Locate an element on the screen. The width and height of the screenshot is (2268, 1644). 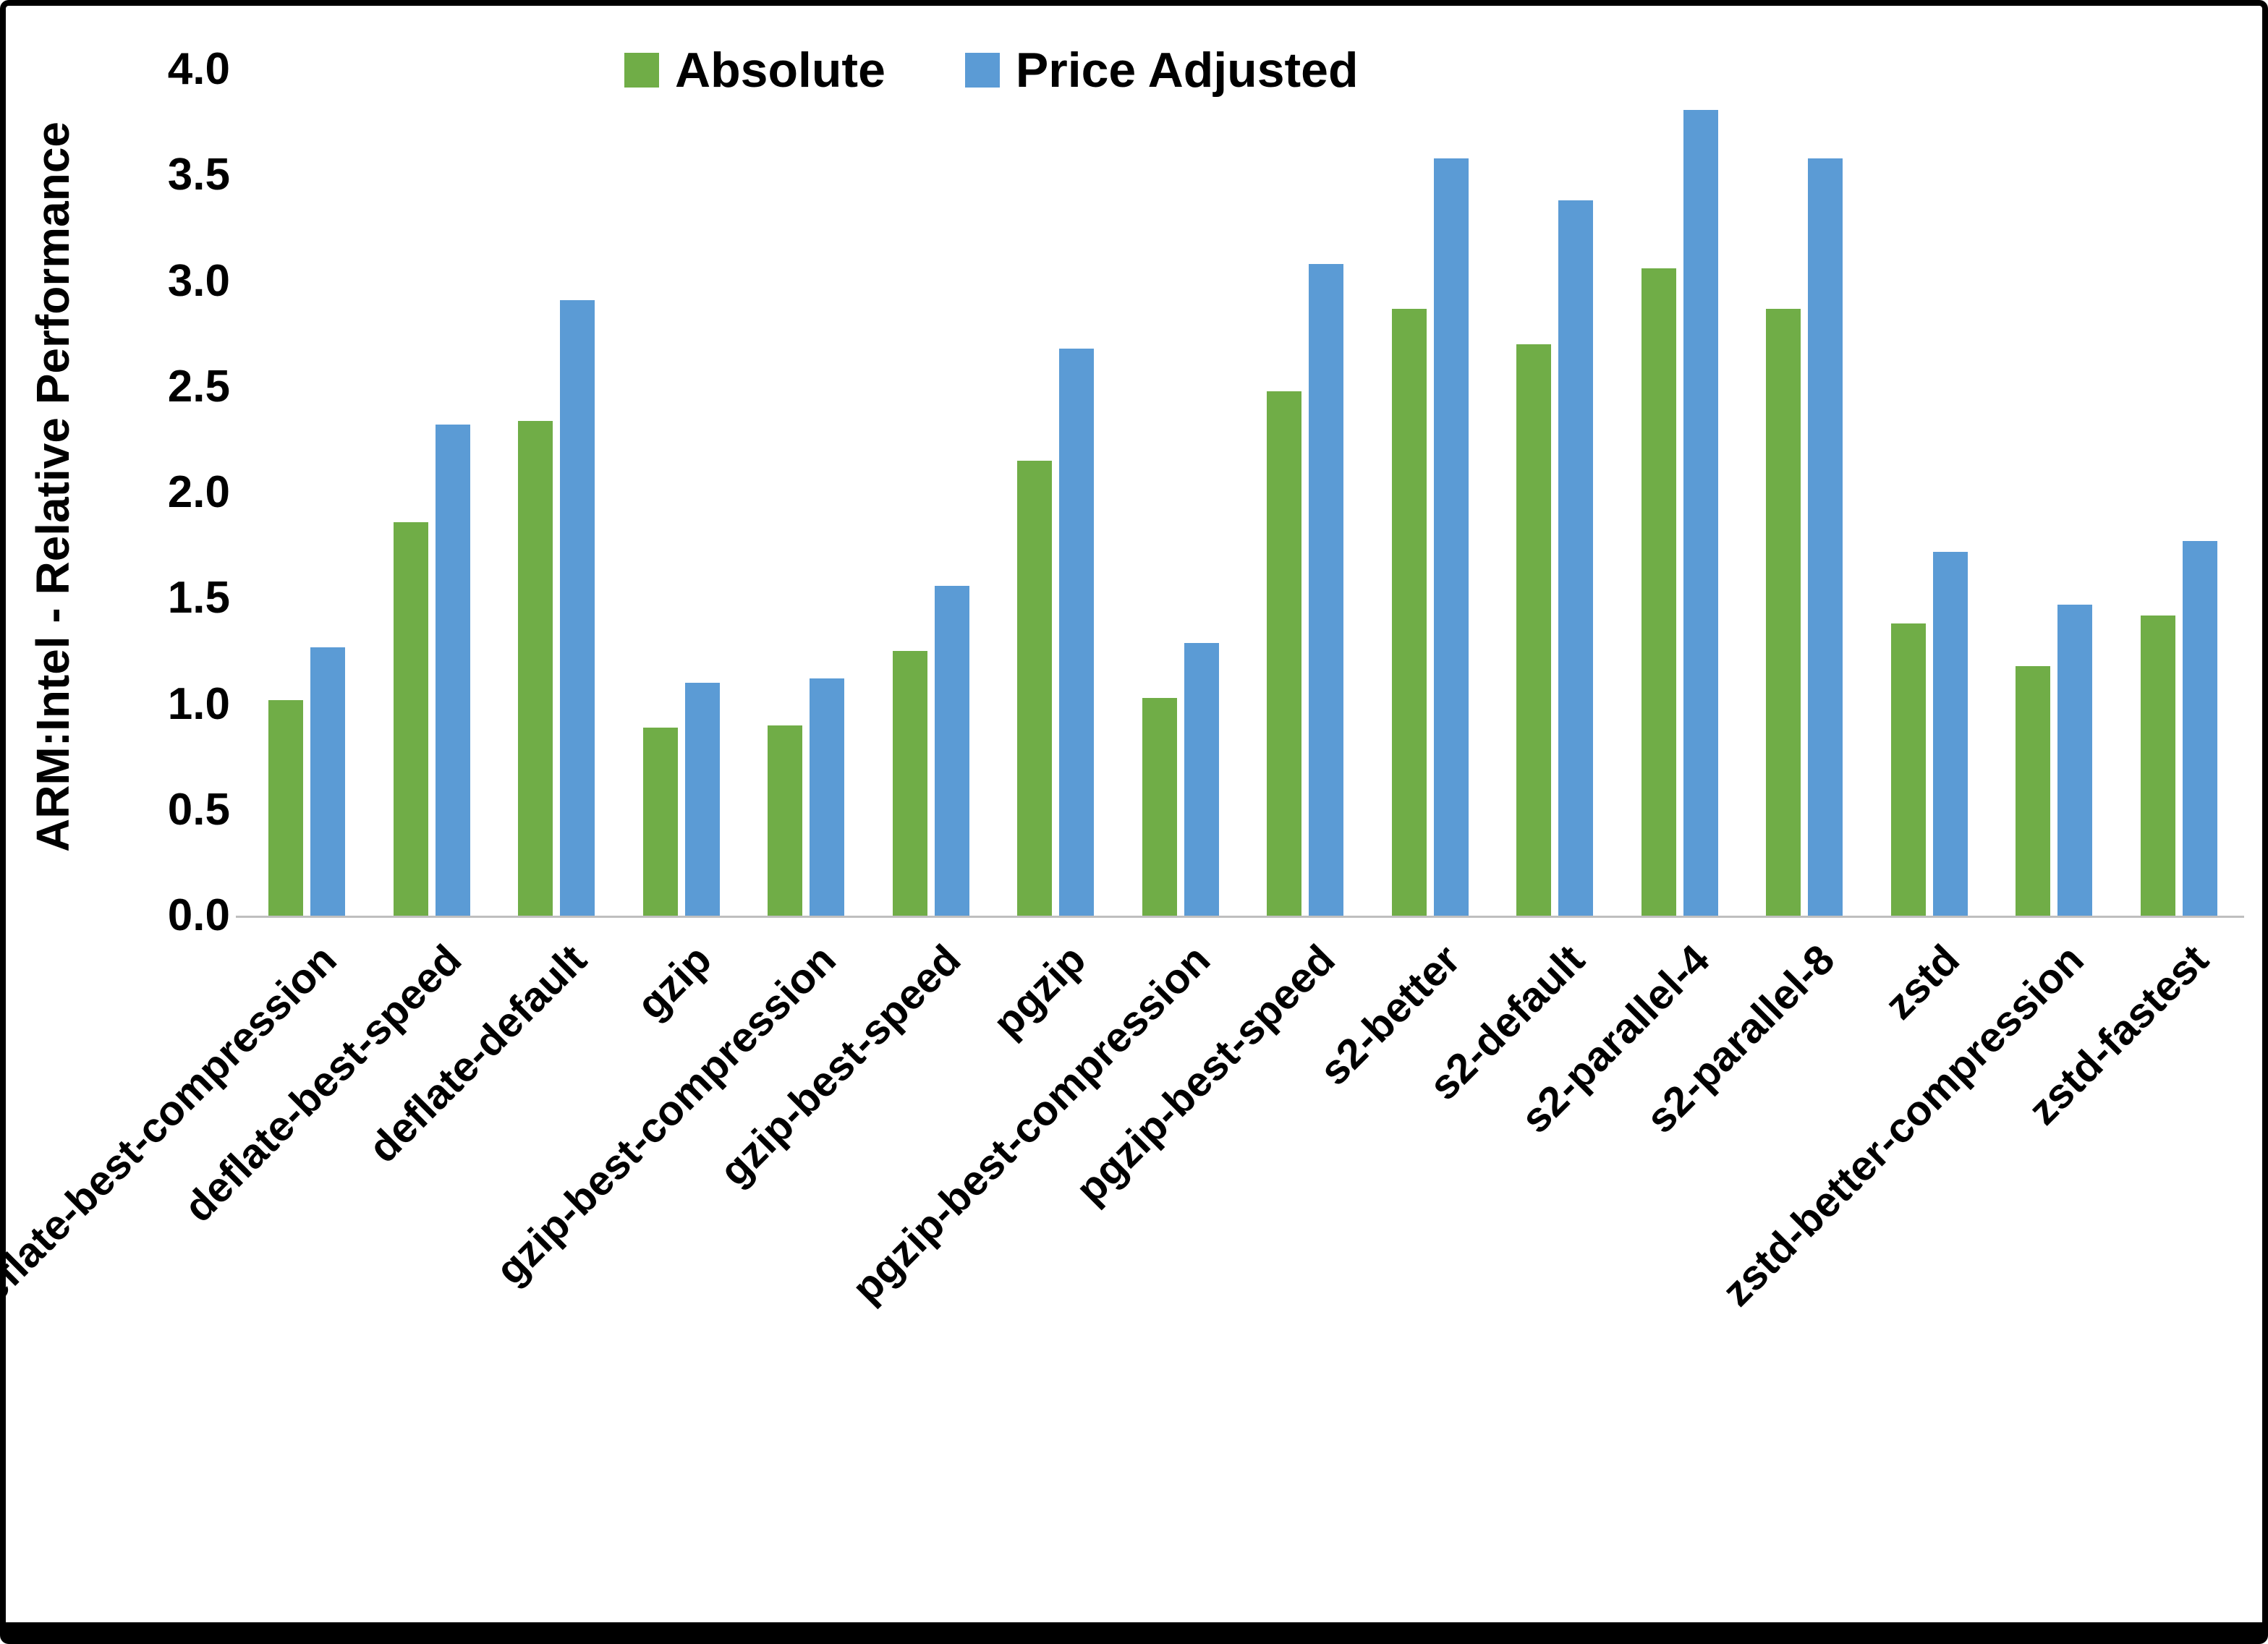
y-axis-ticks: 0.0 0.5 1.0 1.5 2.0 2.5 3.0 3.5 4.0 is located at coordinates (157, 492).